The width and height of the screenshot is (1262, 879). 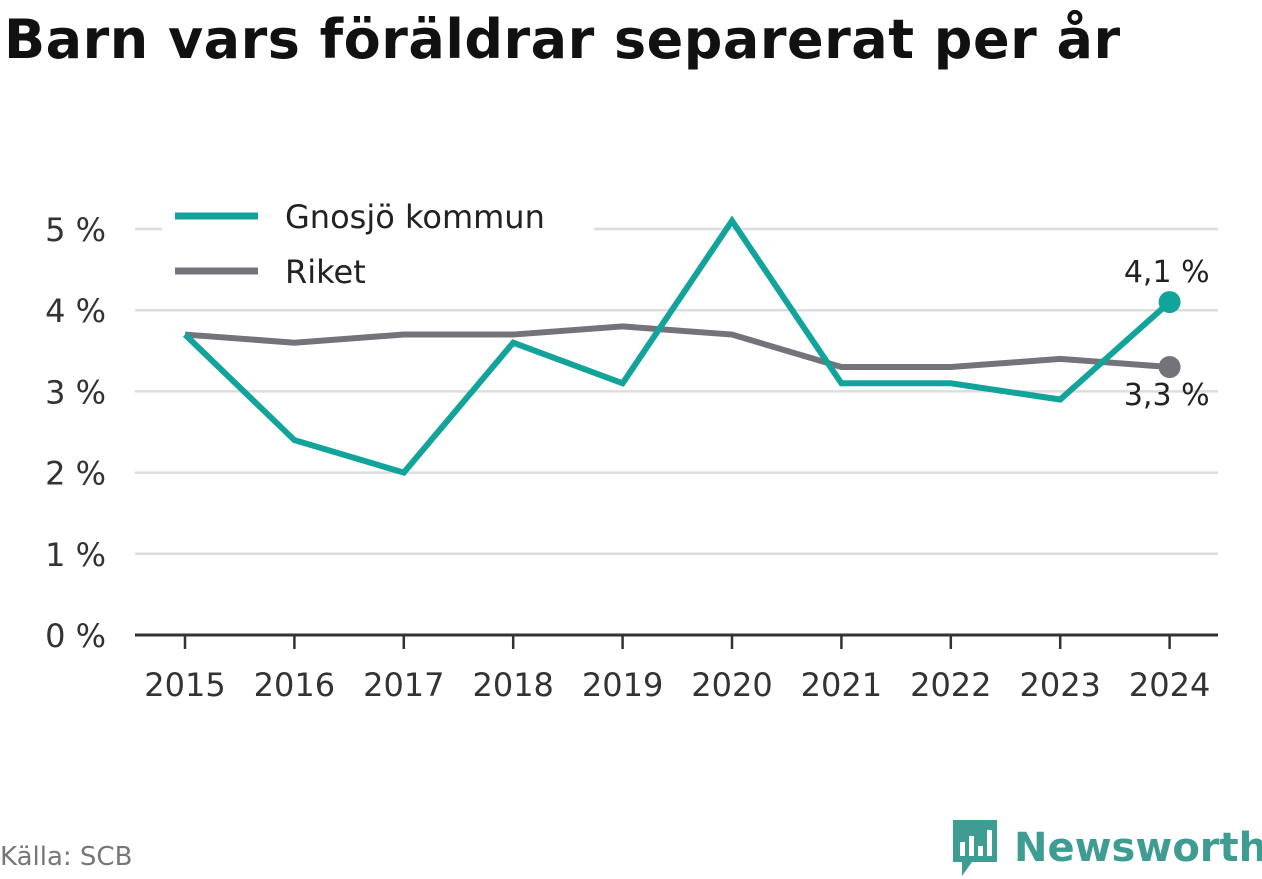 What do you see at coordinates (75, 433) in the screenshot?
I see `y-axis-ticks: 0 % 1 % 2 % 3 % 4 % 5 %` at bounding box center [75, 433].